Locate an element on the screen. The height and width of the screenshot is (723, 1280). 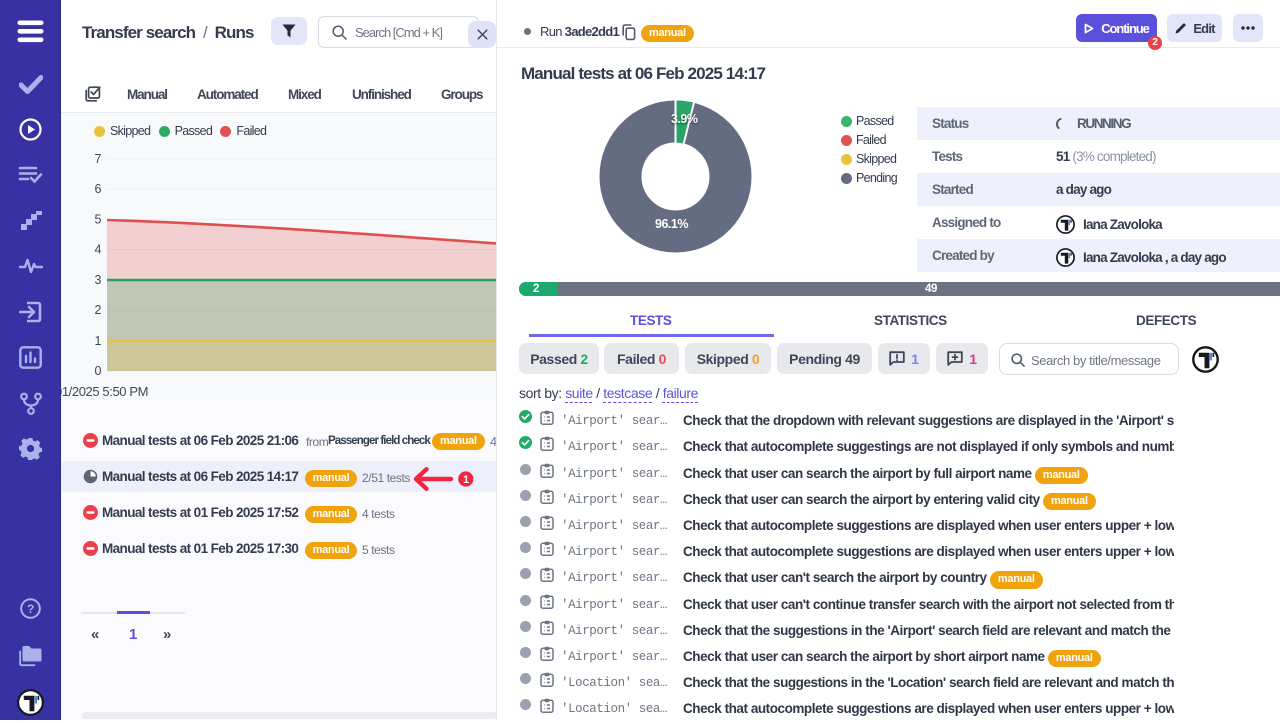
svg-text: 2 is located at coordinates (97, 310).